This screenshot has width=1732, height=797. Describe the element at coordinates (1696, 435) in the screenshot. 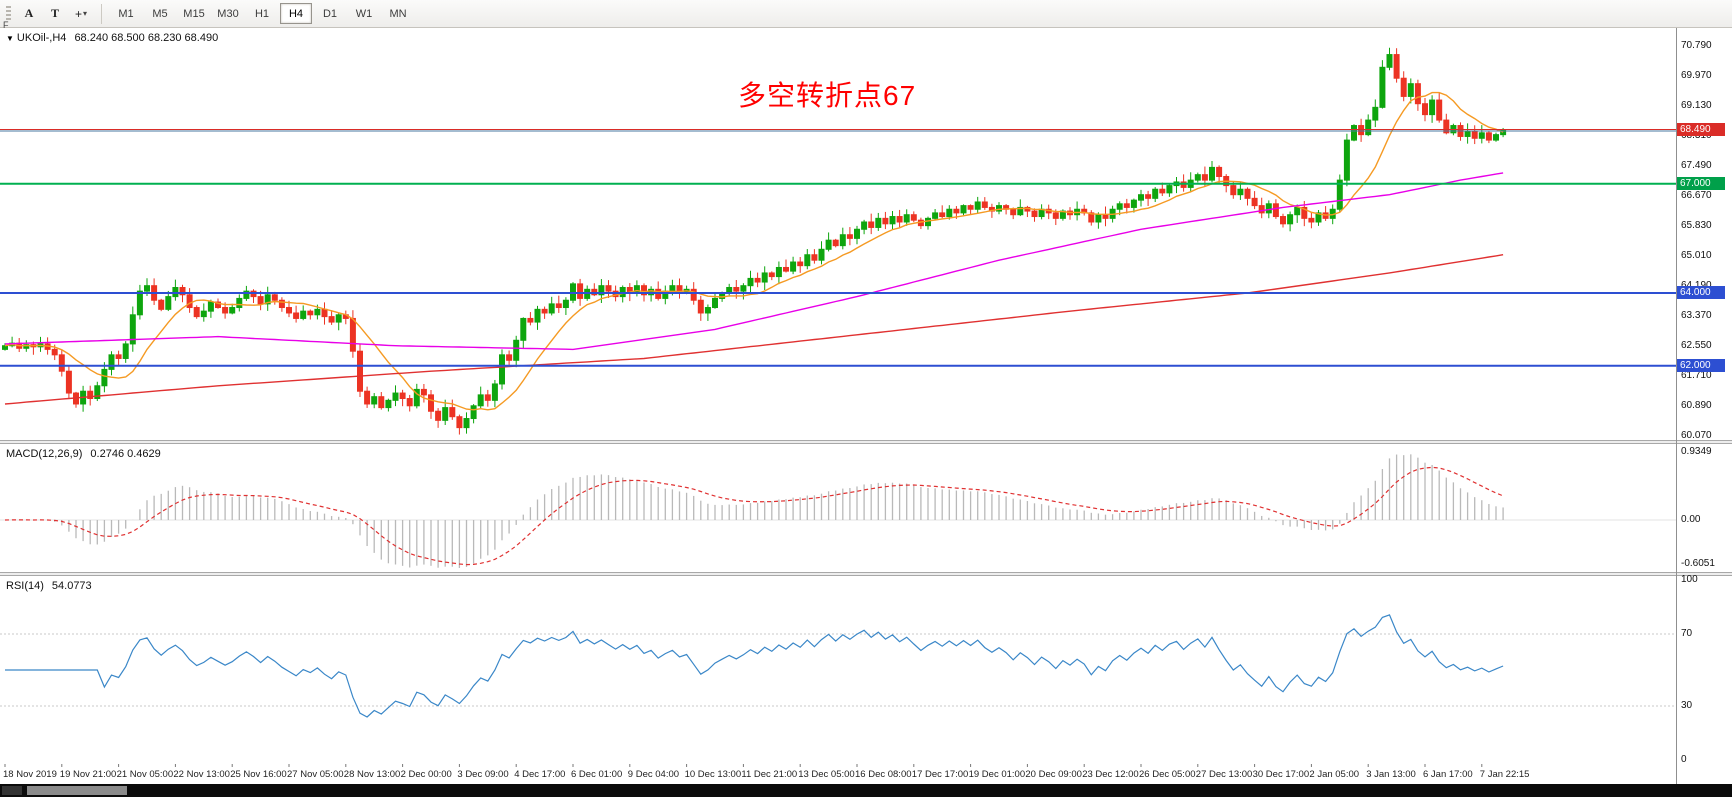

I see `price-axis-label: 60.070` at that location.